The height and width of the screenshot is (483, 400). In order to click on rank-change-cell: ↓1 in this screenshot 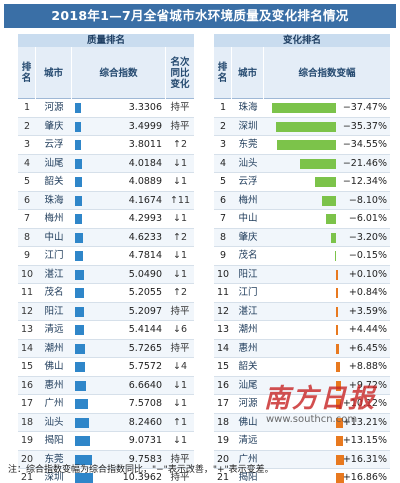, I will do `click(179, 255)`.